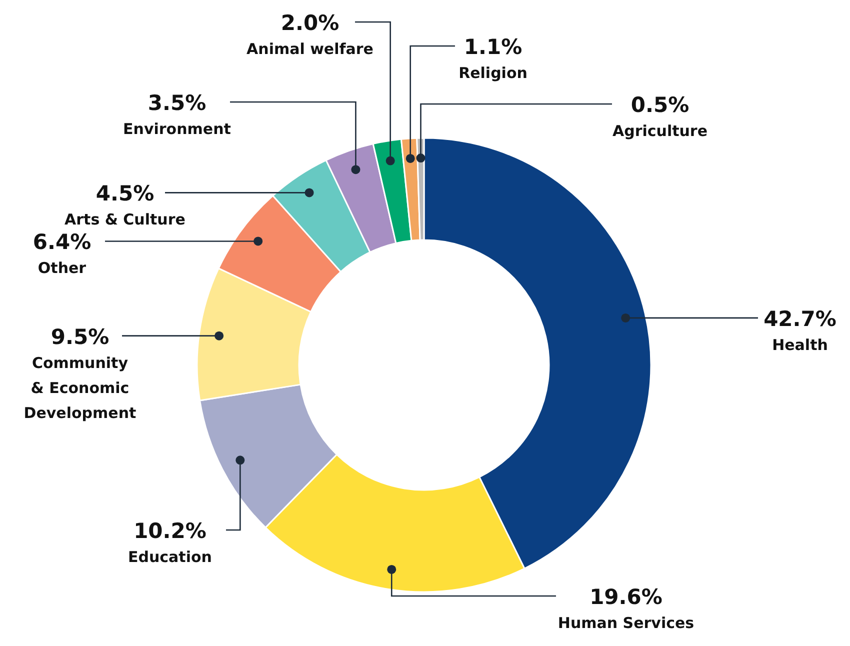 The height and width of the screenshot is (646, 850). What do you see at coordinates (626, 597) in the screenshot?
I see `data-label: 19.6%` at bounding box center [626, 597].